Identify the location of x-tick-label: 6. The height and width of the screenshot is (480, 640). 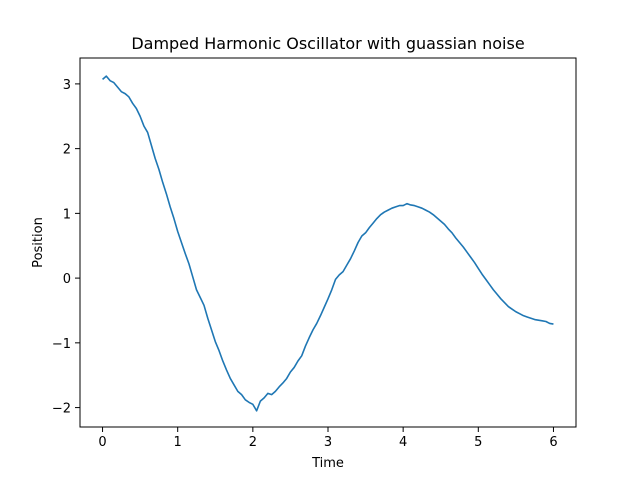
(553, 442).